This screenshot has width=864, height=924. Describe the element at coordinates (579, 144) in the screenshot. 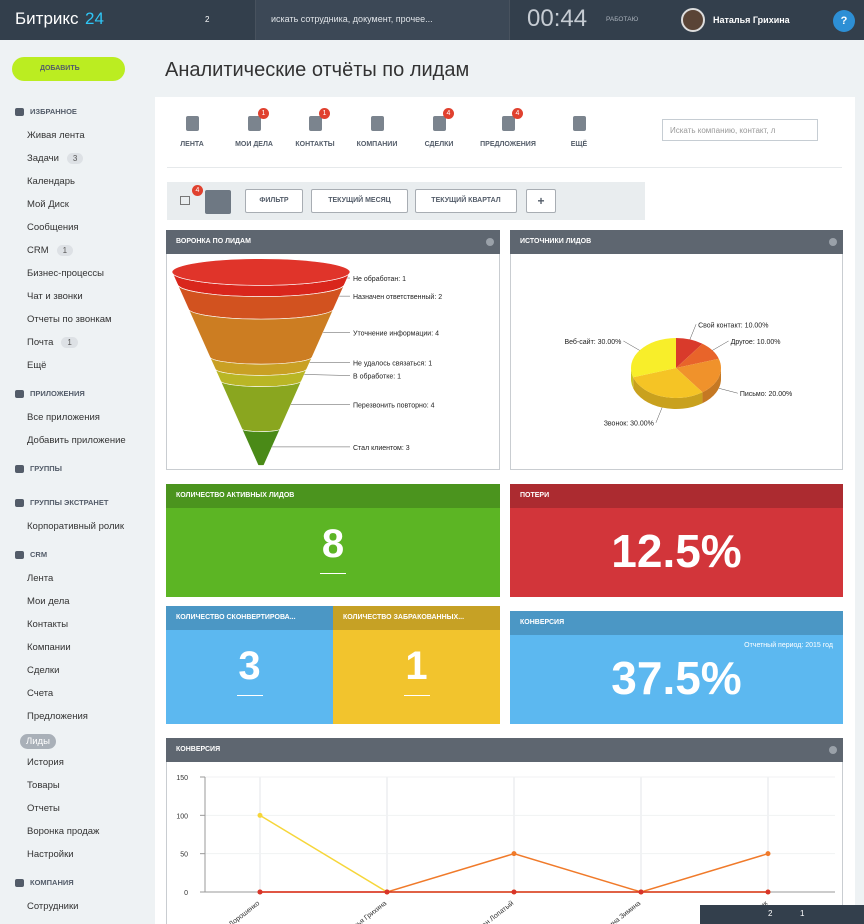

I see `tab-label: ЕЩЁ` at that location.